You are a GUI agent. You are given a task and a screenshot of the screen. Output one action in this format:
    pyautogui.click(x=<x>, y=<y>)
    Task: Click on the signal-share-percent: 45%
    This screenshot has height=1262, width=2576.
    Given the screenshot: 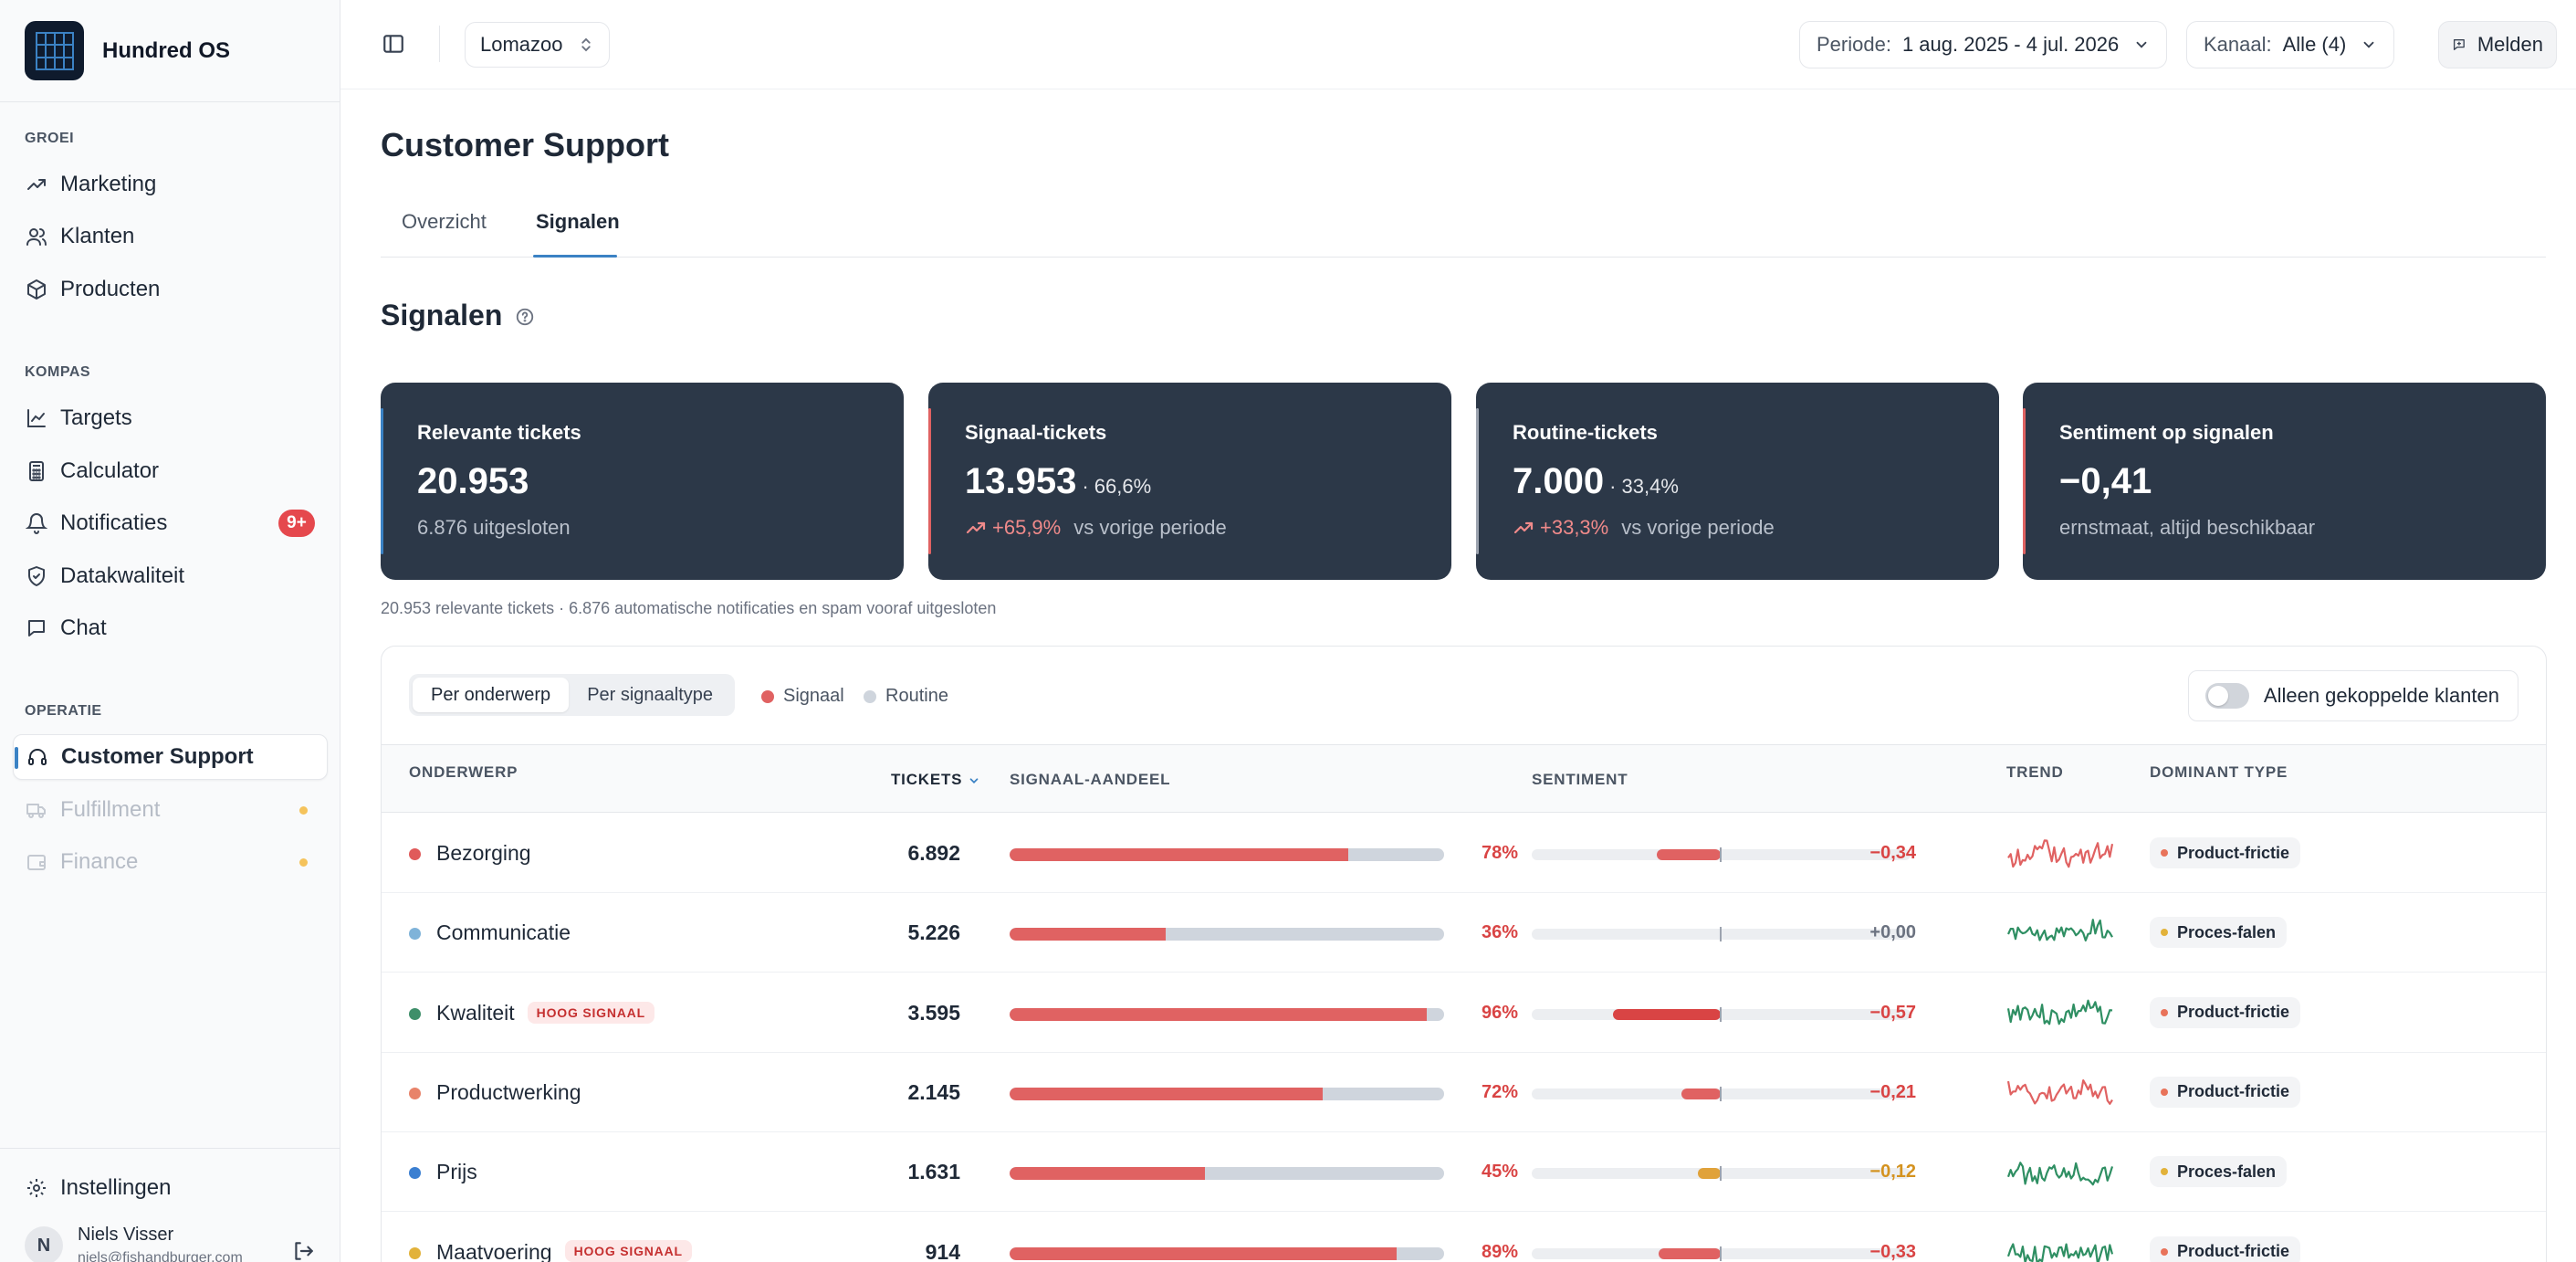 What is the action you would take?
    pyautogui.click(x=1499, y=1172)
    